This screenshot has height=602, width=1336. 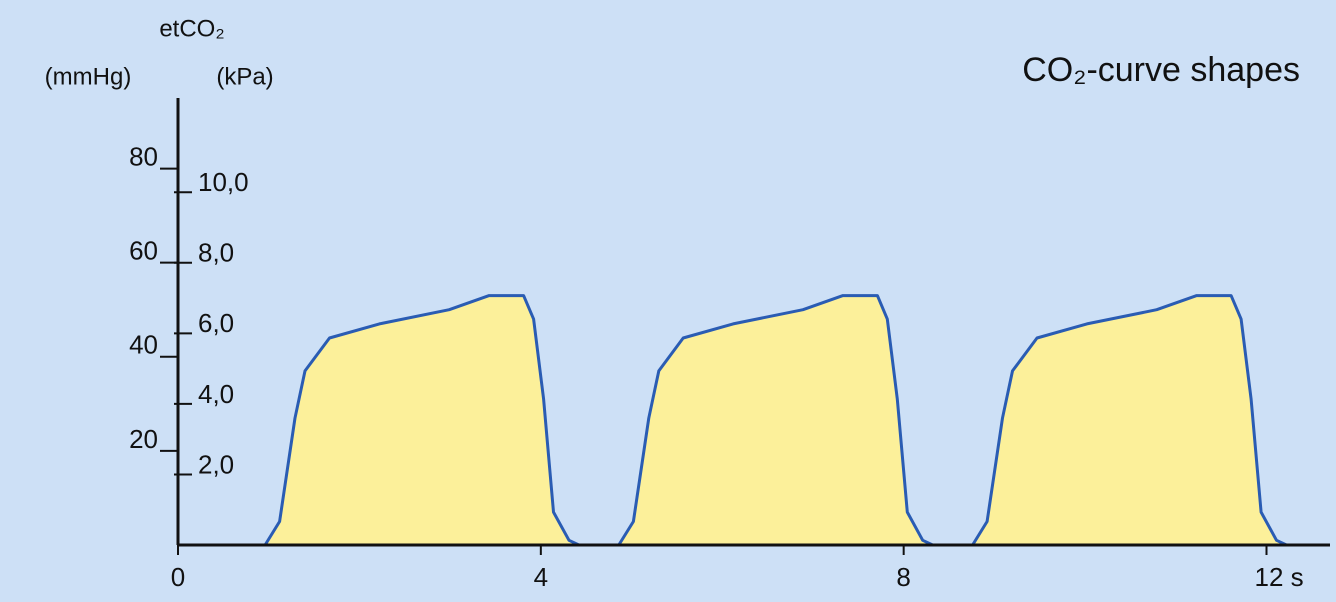 I want to click on y2-tick-label: 6,0, so click(x=216, y=323).